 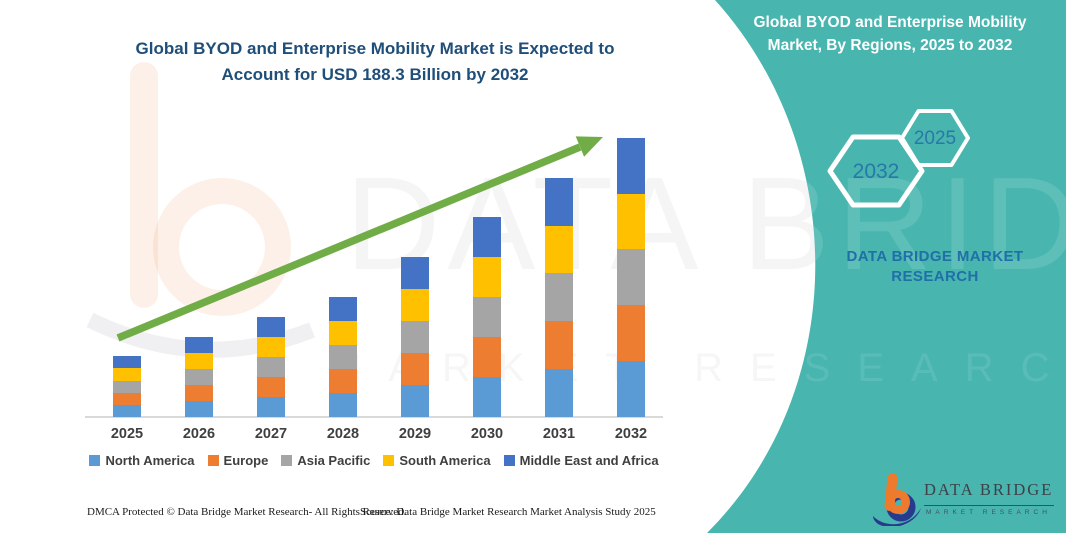 What do you see at coordinates (631, 434) in the screenshot?
I see `x-label-2032: 2032` at bounding box center [631, 434].